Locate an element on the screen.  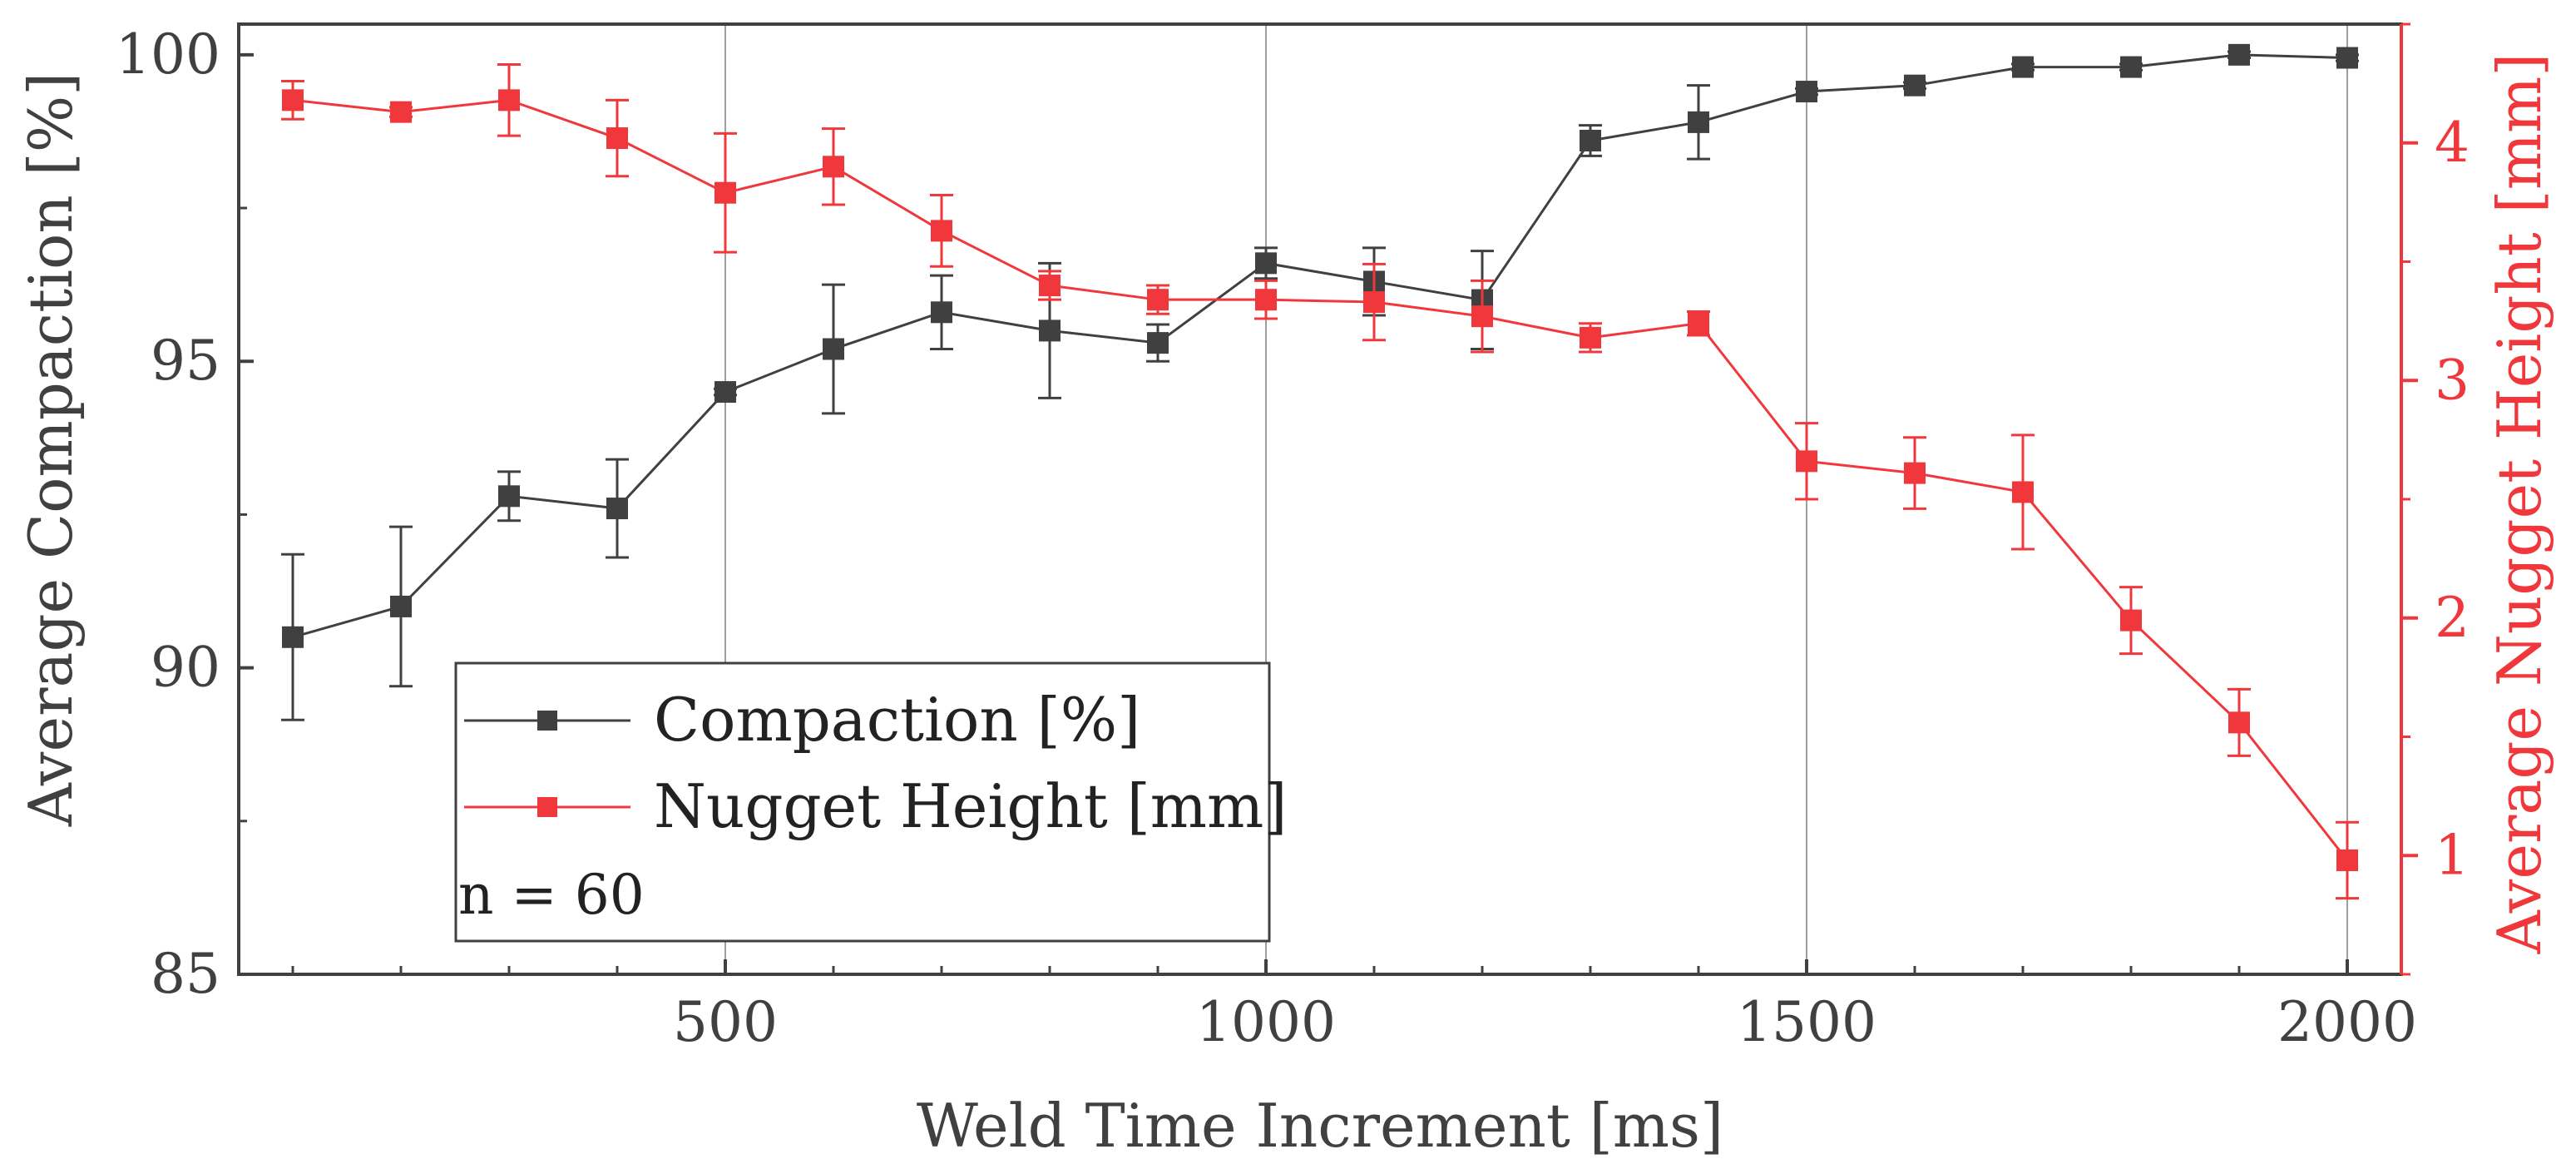
y-left-tick-label-100: 100 is located at coordinates (168, 55).